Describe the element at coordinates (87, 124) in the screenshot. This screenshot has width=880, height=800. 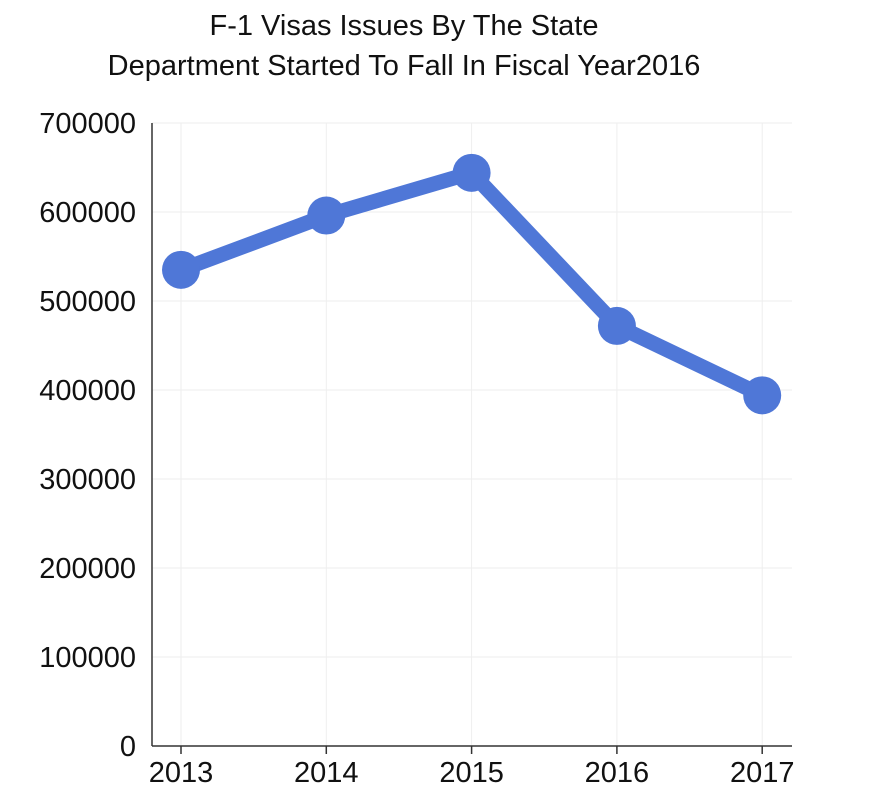
I see `y-tick-label: 700000` at that location.